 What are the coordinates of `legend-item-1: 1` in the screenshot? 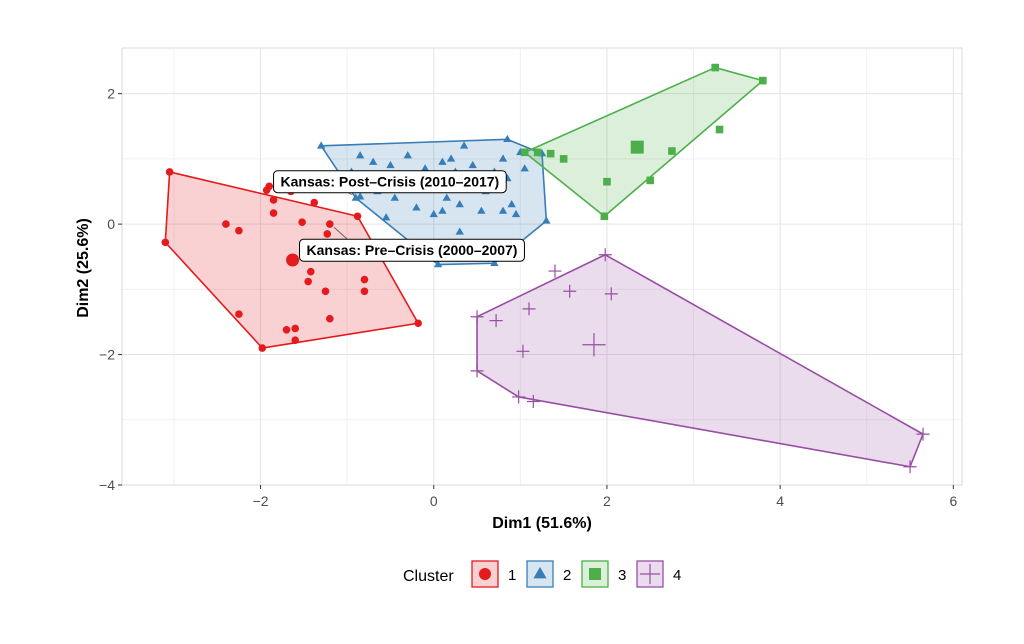 It's located at (493, 574).